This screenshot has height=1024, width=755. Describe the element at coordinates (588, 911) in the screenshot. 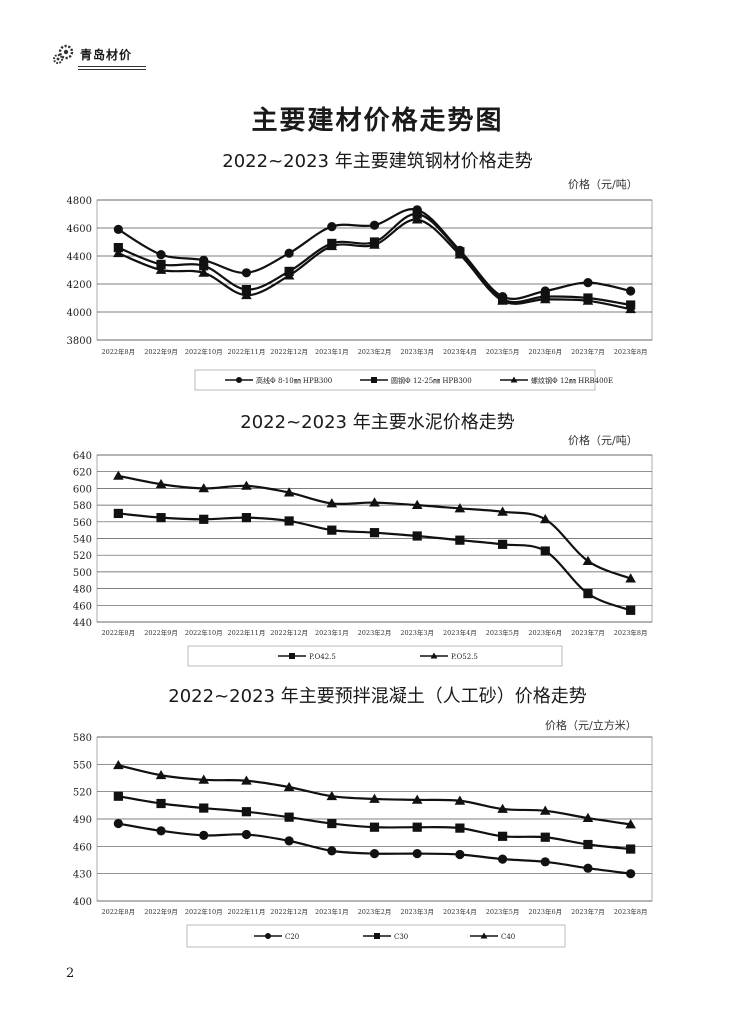

I see `x-tick-label: 2023年7月` at that location.